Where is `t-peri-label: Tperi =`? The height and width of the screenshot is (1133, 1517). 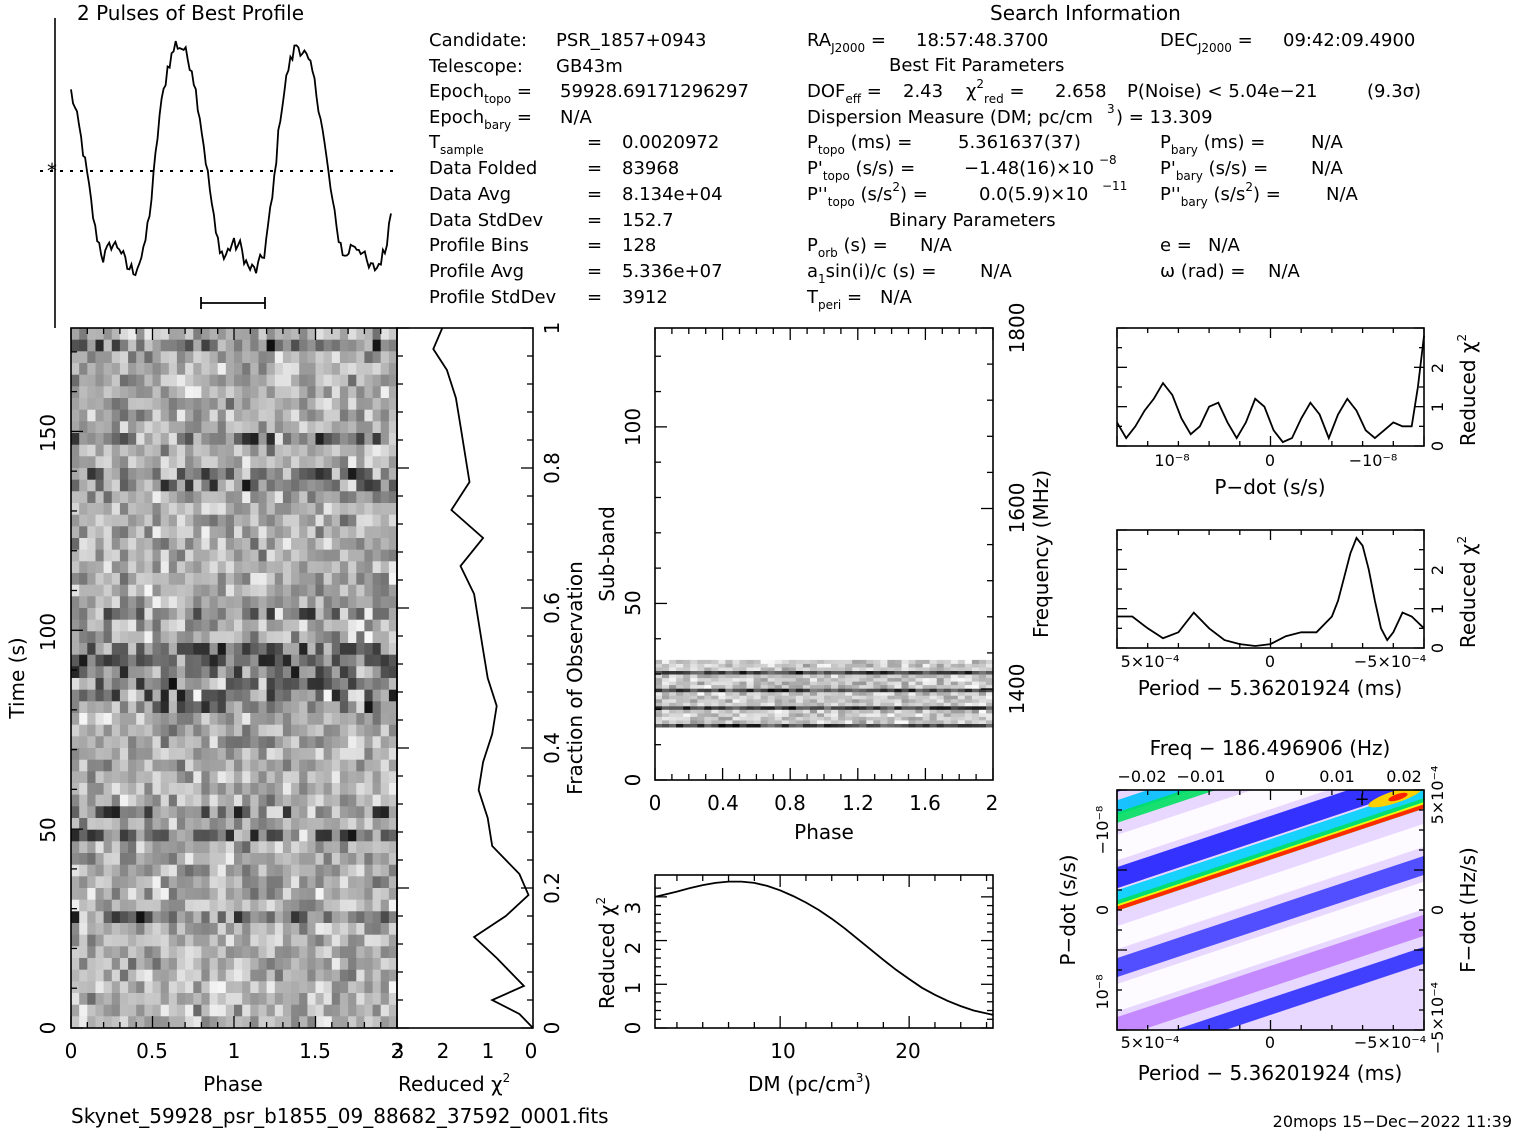 t-peri-label: Tperi = is located at coordinates (834, 299).